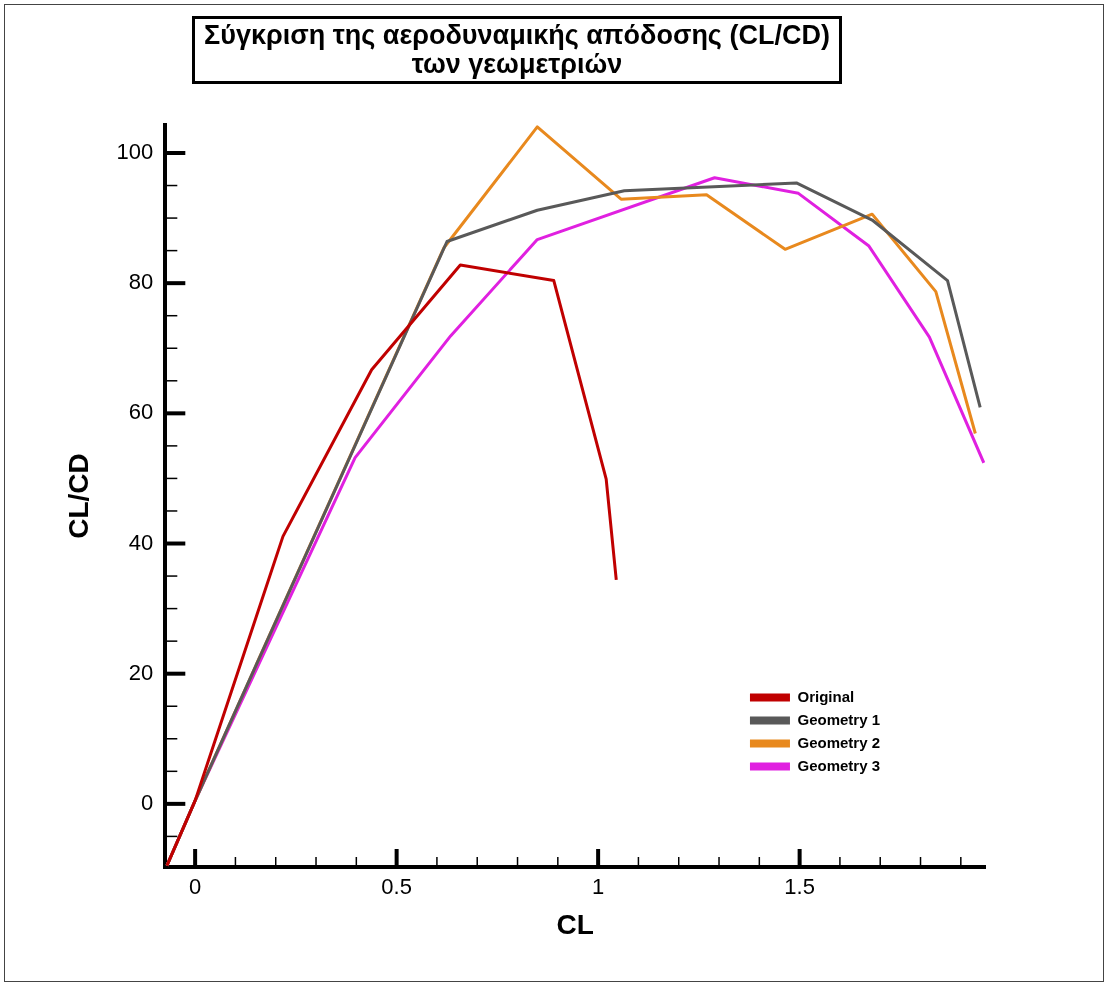  Describe the element at coordinates (141, 412) in the screenshot. I see `y-tick-label: 60` at that location.